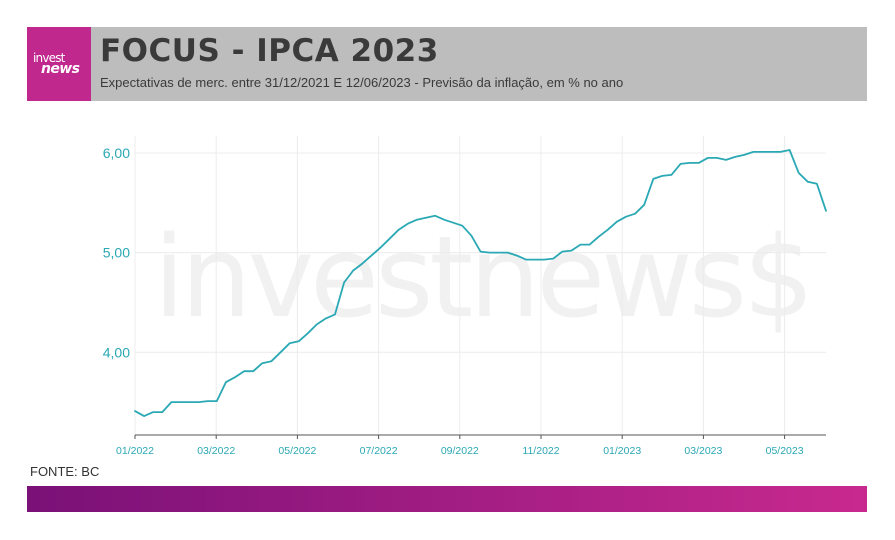 This screenshot has width=895, height=540. What do you see at coordinates (135, 451) in the screenshot?
I see `x-tick-label: 01/2022` at bounding box center [135, 451].